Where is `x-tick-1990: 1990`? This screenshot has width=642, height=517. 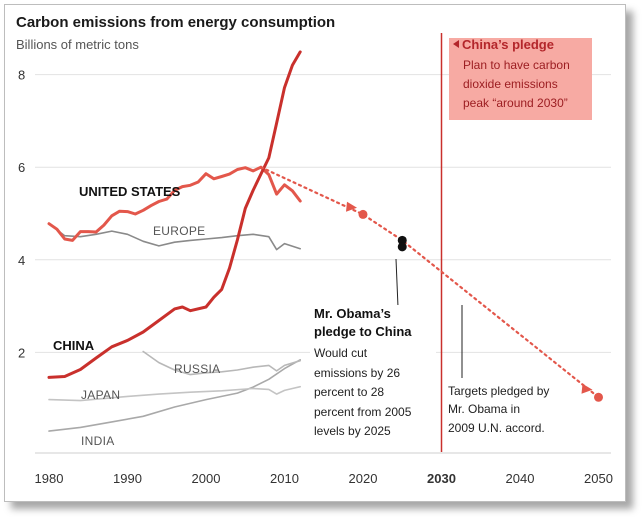 x-tick-1990: 1990 is located at coordinates (127, 478).